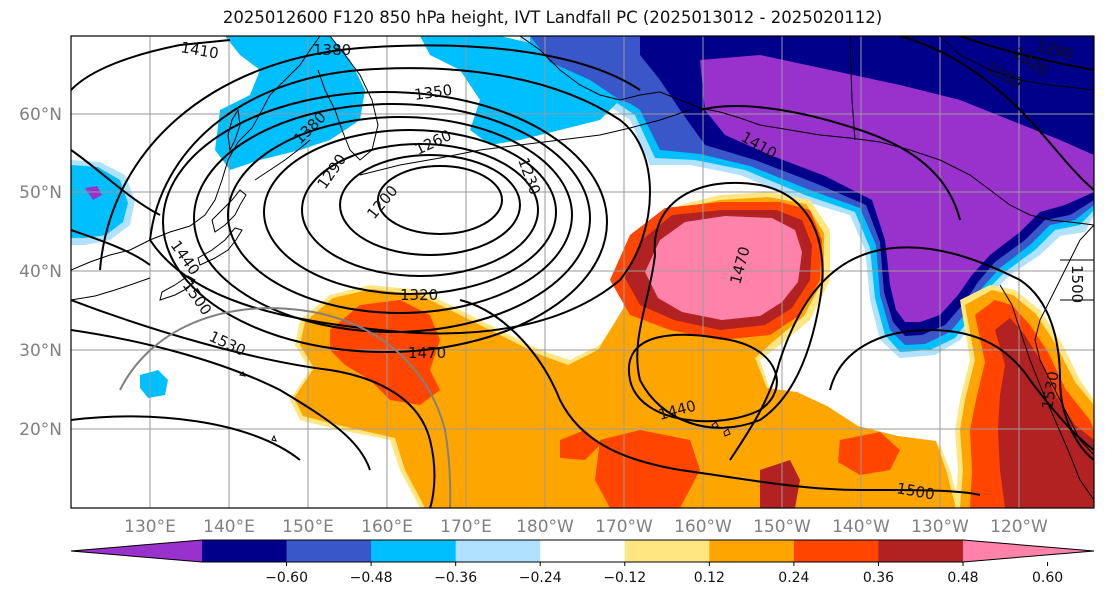 The width and height of the screenshot is (1105, 601). What do you see at coordinates (150, 527) in the screenshot?
I see `lon-label: 130°E` at bounding box center [150, 527].